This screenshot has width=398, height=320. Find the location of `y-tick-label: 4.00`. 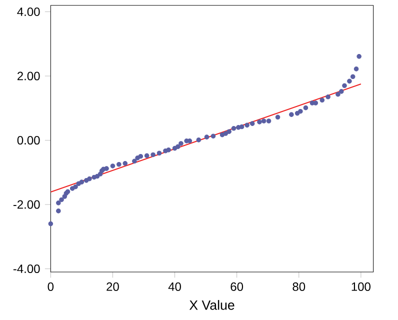

y-tick-label: 4.00 is located at coordinates (28, 12).